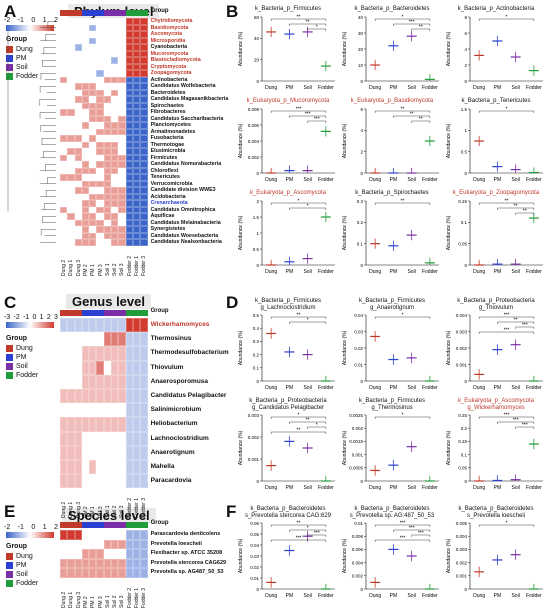  Describe the element at coordinates (462, 331) in the screenshot. I see `y-tick-label: 0.003` at that location.